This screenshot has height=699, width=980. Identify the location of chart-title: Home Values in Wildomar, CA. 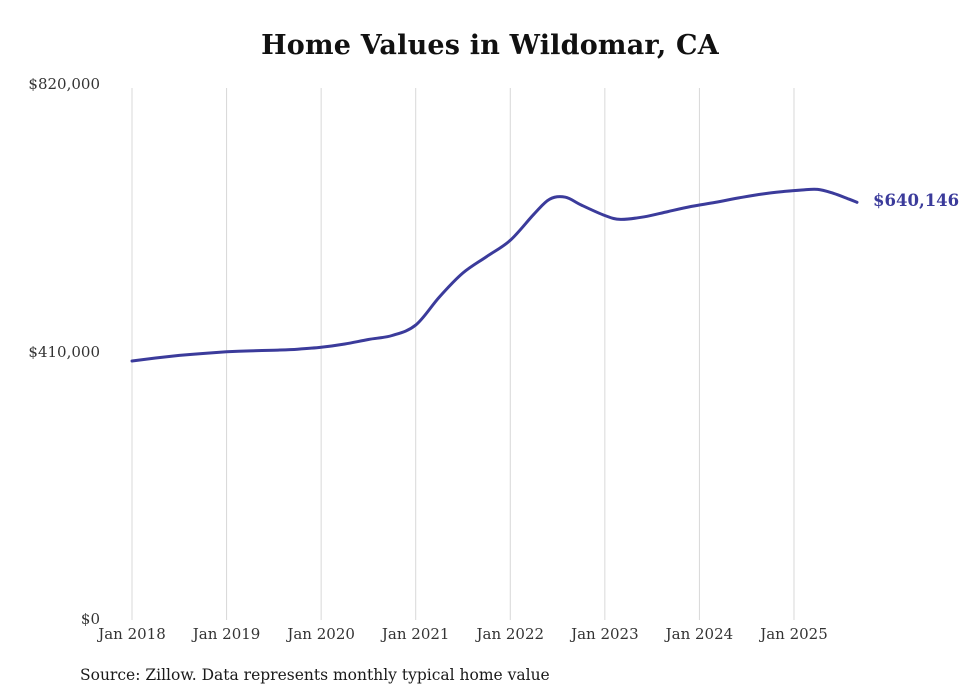
(490, 45).